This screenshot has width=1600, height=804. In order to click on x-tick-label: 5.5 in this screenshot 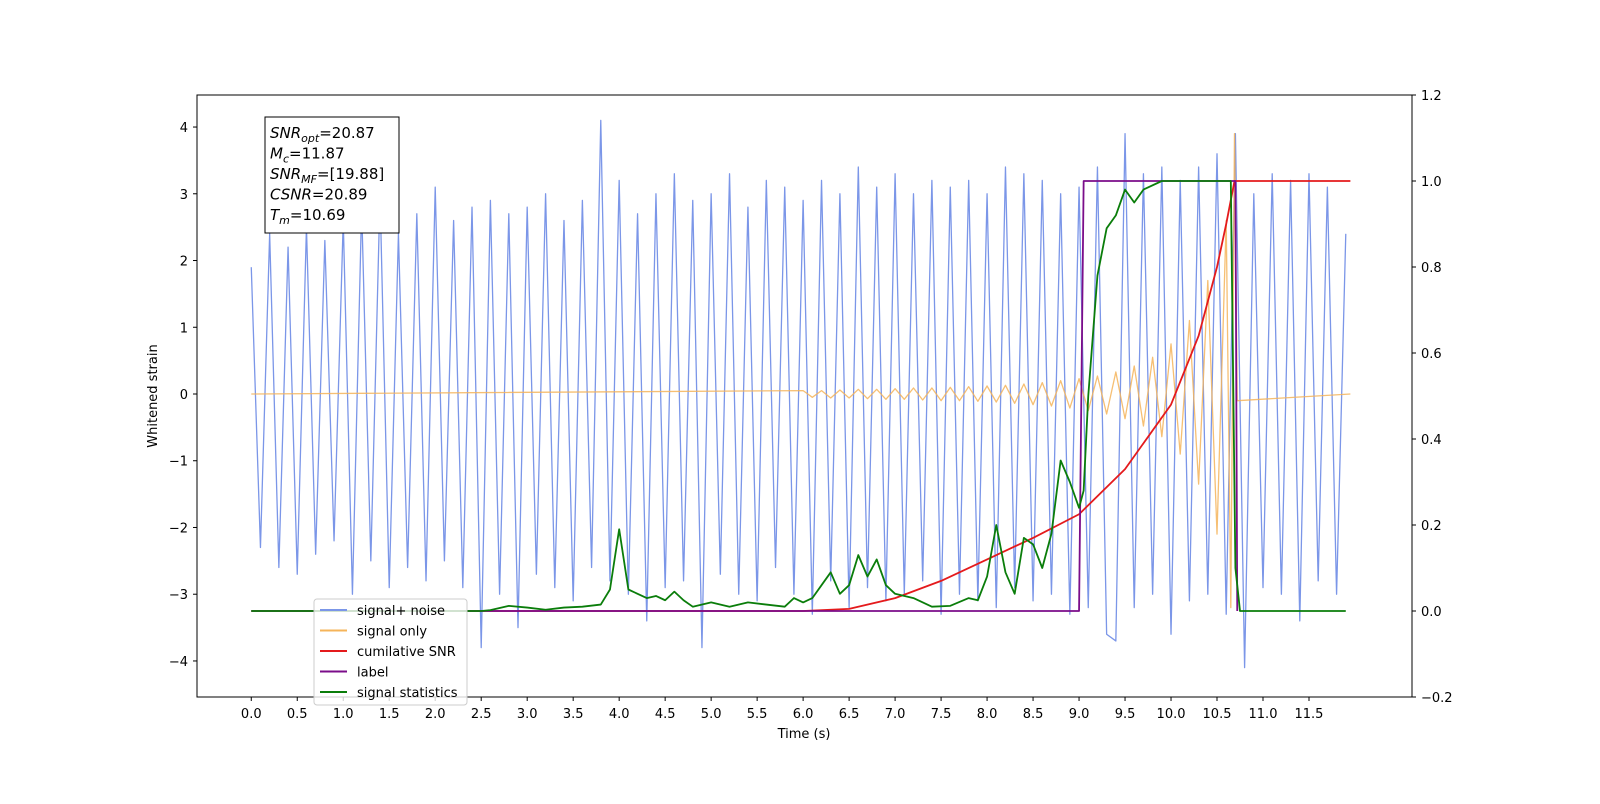, I will do `click(757, 714)`.